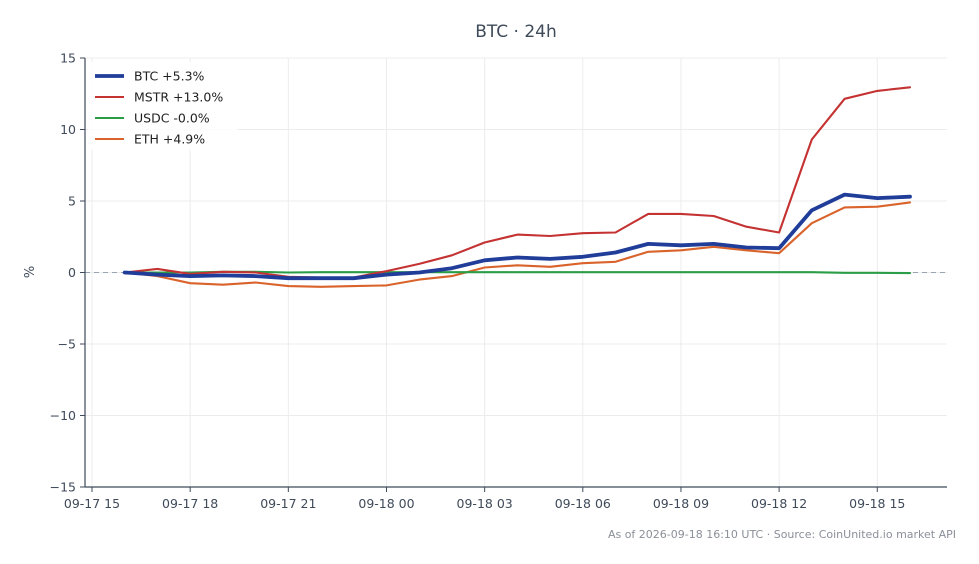 This screenshot has height=564, width=979. Describe the element at coordinates (877, 503) in the screenshot. I see `x-tick-label: 09-18 15` at that location.